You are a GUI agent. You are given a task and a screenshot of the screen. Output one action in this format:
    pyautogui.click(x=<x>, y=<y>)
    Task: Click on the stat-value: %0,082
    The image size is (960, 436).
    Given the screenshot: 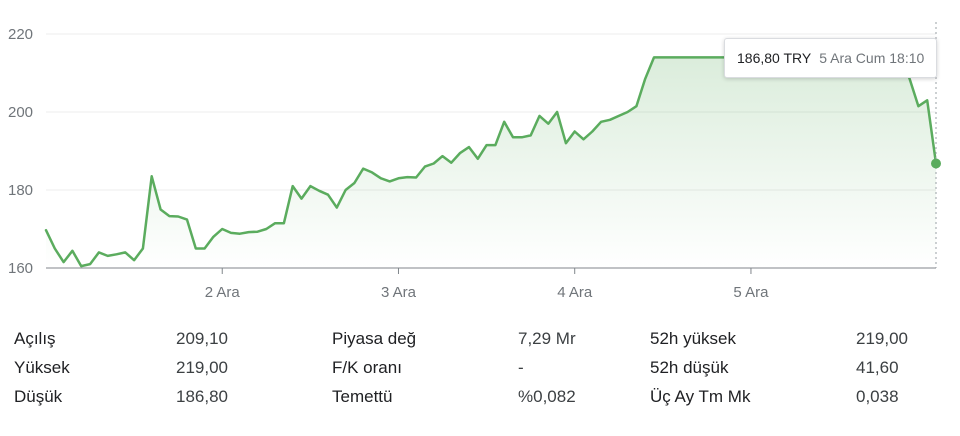 What is the action you would take?
    pyautogui.click(x=547, y=396)
    